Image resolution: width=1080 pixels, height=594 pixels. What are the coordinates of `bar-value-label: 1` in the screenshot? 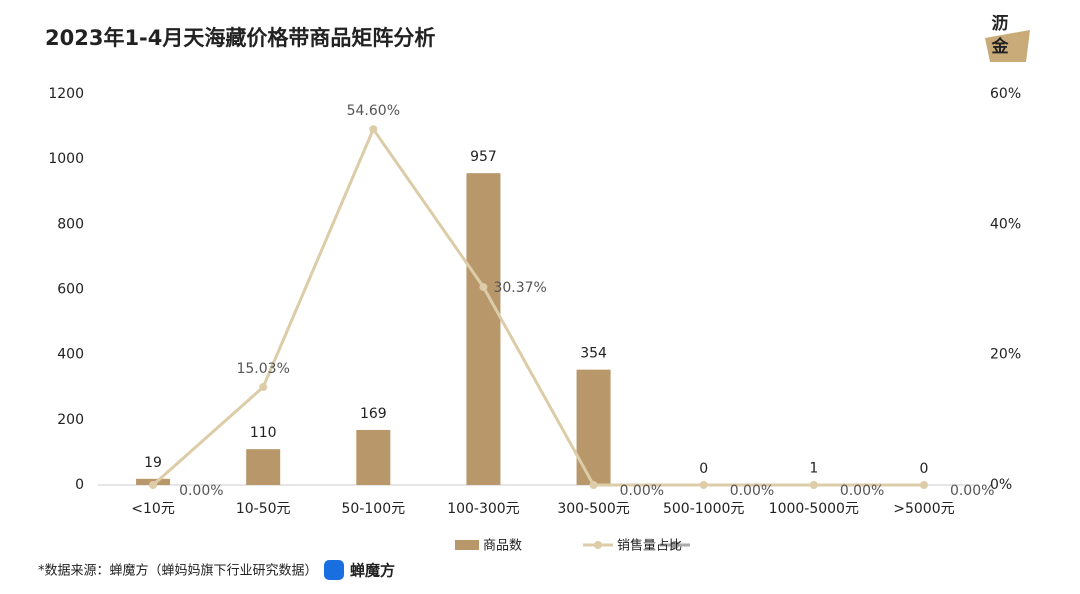 It's located at (813, 469).